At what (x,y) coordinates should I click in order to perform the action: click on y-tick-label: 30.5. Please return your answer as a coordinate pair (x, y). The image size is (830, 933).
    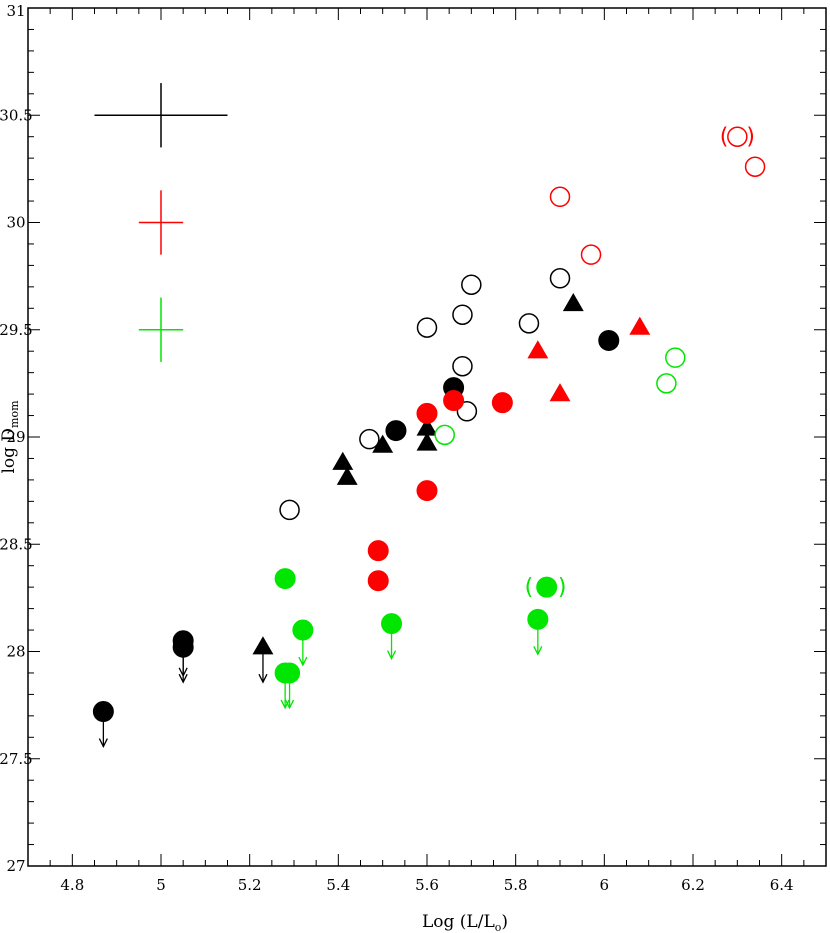
    Looking at the image, I should click on (16, 115).